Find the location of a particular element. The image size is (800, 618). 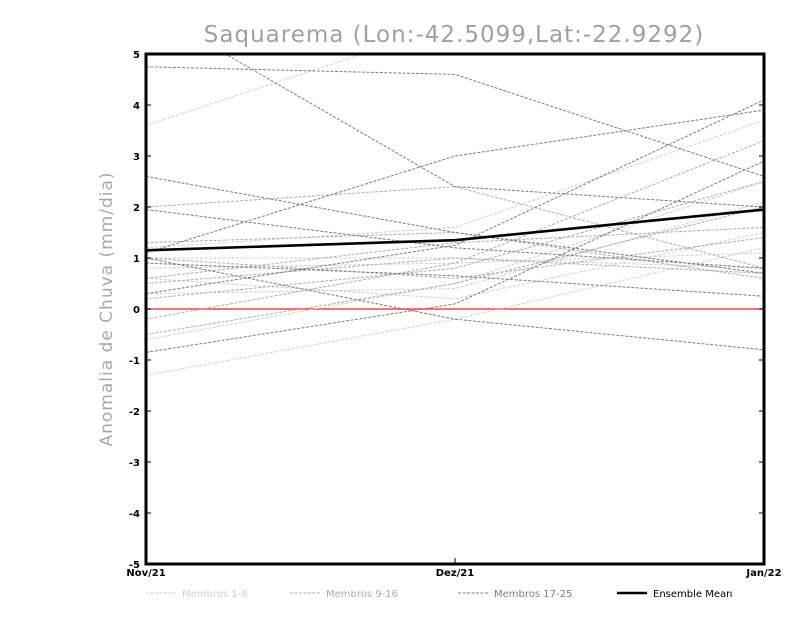

chart-title: Saquarema (Lon:-42.5099,Lat:-22.9292) is located at coordinates (454, 35).